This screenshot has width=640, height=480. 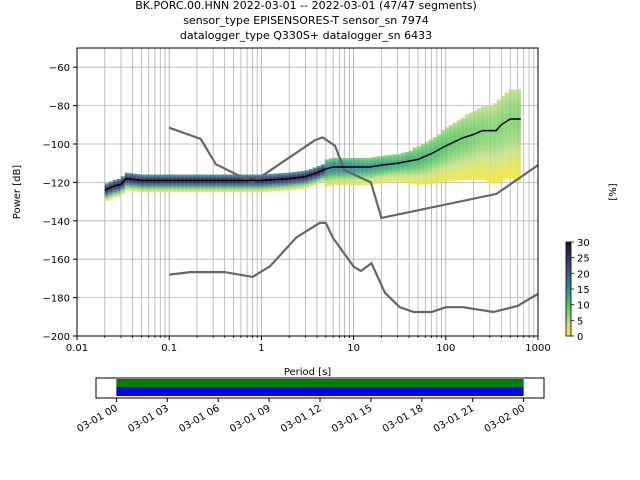 What do you see at coordinates (56, 260) in the screenshot?
I see `y-tick-label: −160` at bounding box center [56, 260].